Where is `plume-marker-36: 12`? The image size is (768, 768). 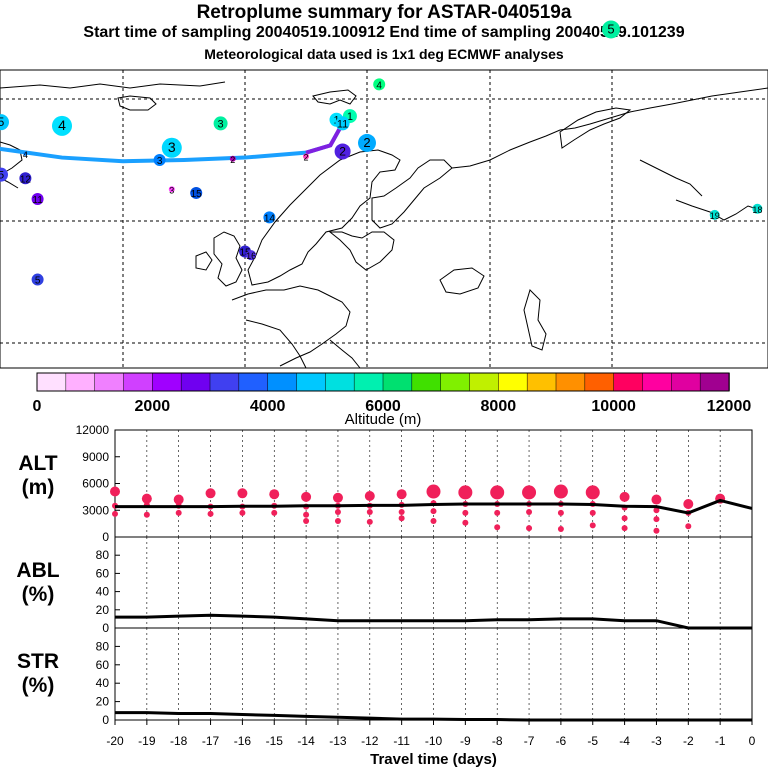
plume-marker-36: 12 is located at coordinates (25, 178).